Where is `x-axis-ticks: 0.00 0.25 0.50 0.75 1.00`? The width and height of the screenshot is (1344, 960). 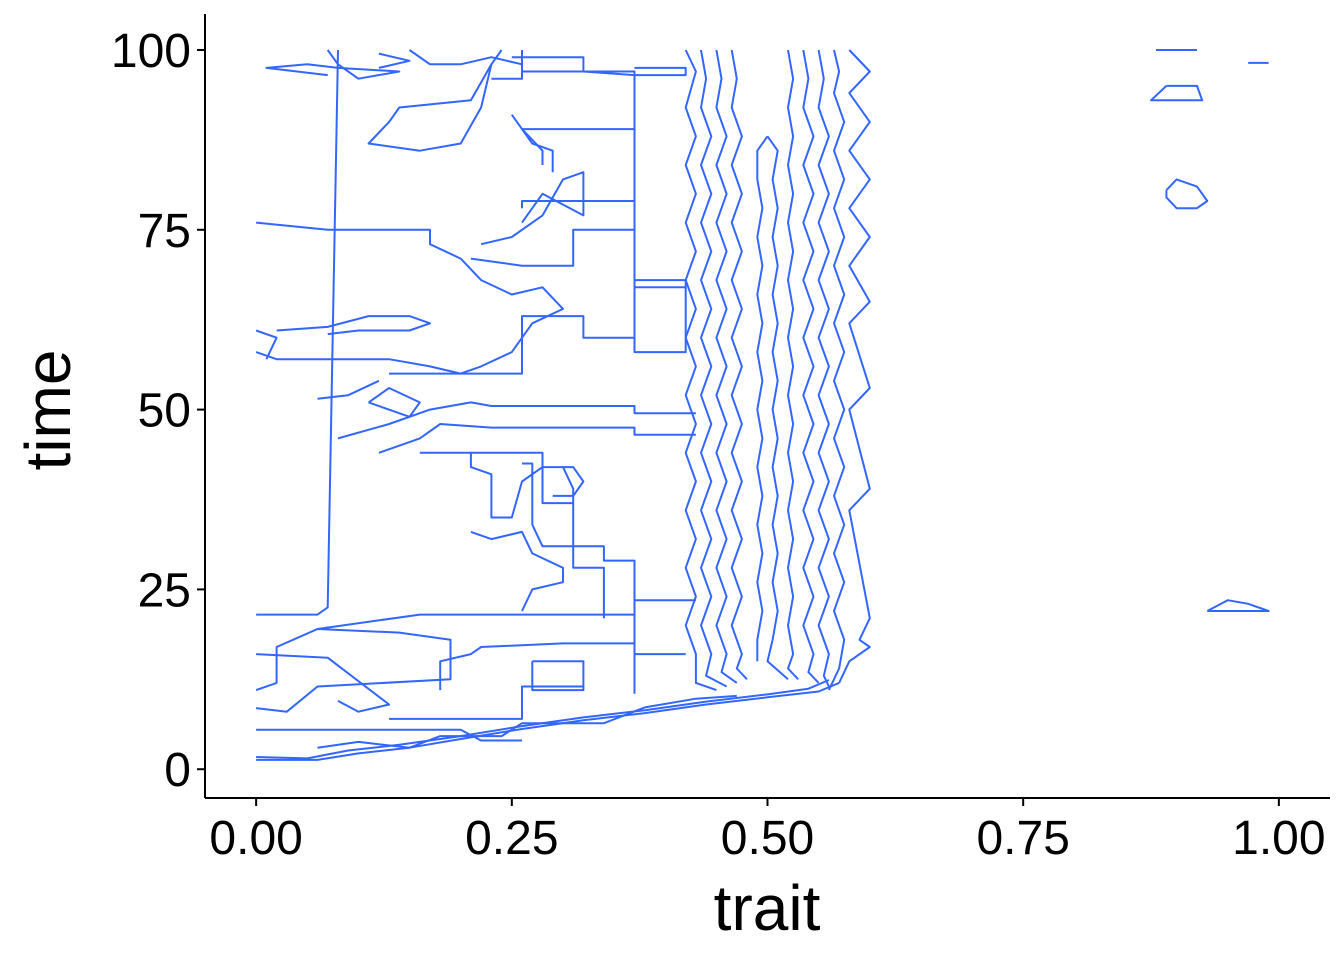 x-axis-ticks: 0.00 0.25 0.50 0.75 1.00 is located at coordinates (767, 831).